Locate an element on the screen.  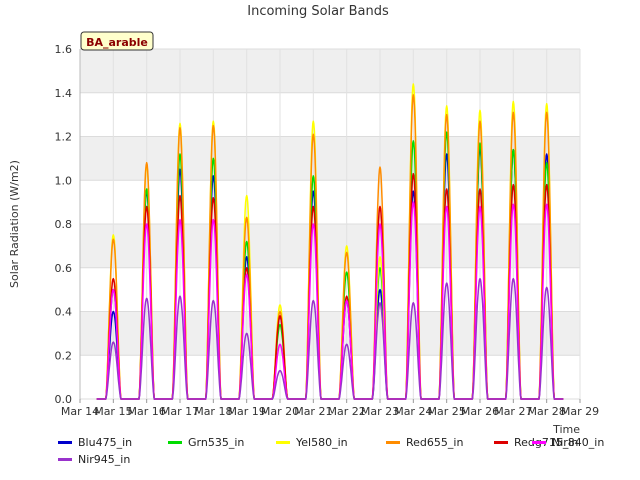
x-tick-label: Mar 23 is located at coordinates (380, 411).